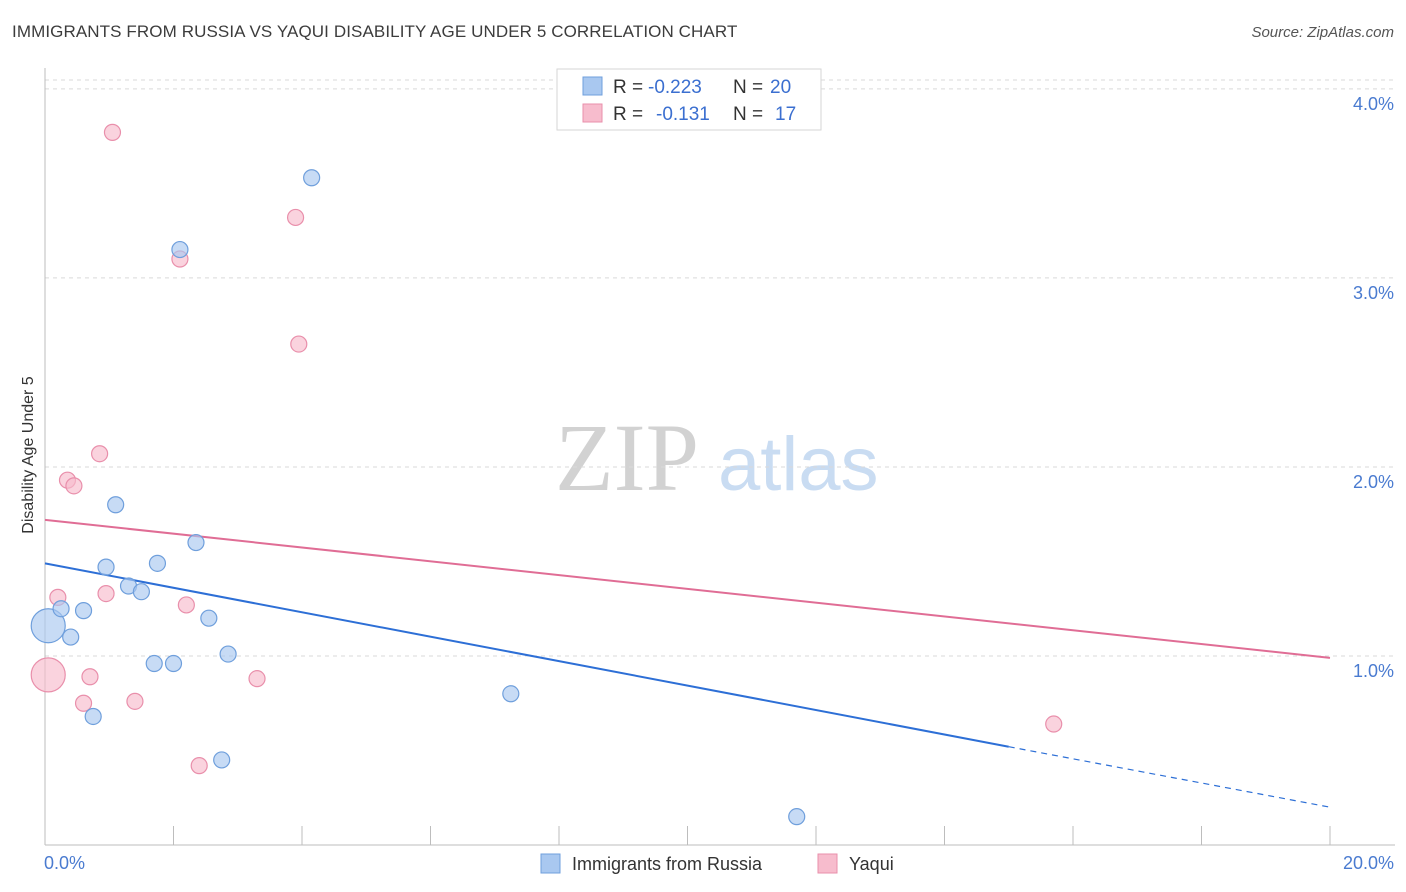 The width and height of the screenshot is (1406, 892). Describe the element at coordinates (550, 863) in the screenshot. I see `bottom-legend-swatch-russia` at that location.